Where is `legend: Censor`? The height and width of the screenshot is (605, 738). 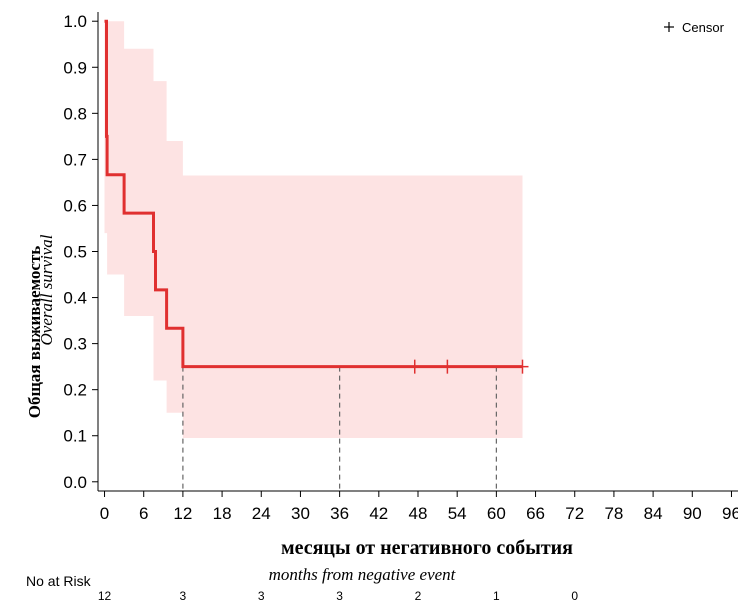 legend: Censor is located at coordinates (694, 27).